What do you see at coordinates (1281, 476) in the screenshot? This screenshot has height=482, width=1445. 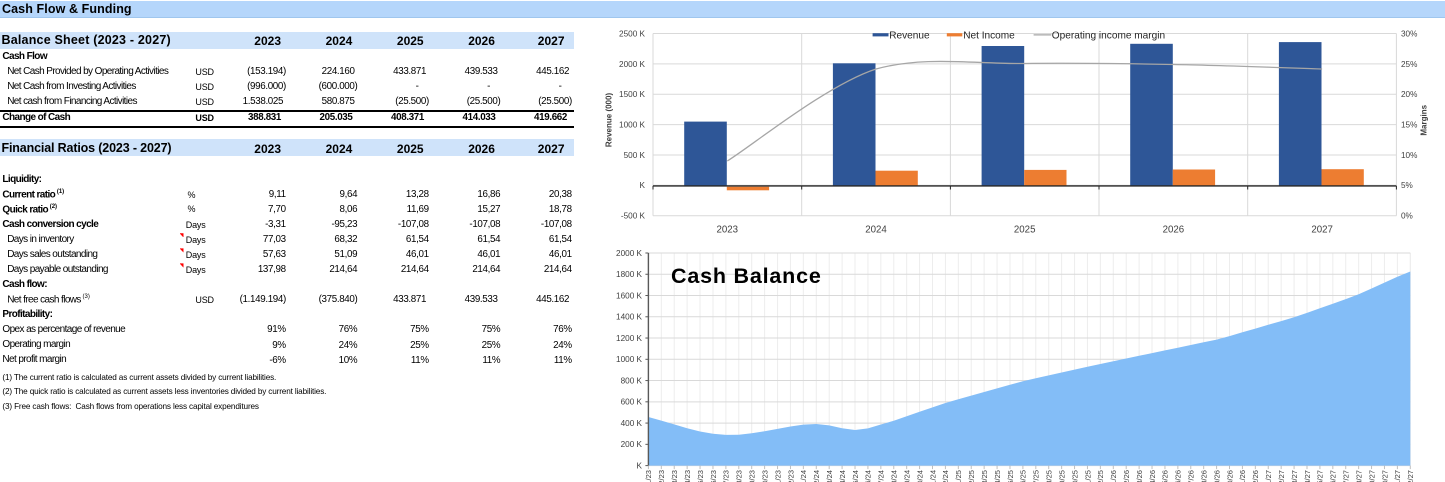 I see `svg-text: 2/27` at bounding box center [1281, 476].